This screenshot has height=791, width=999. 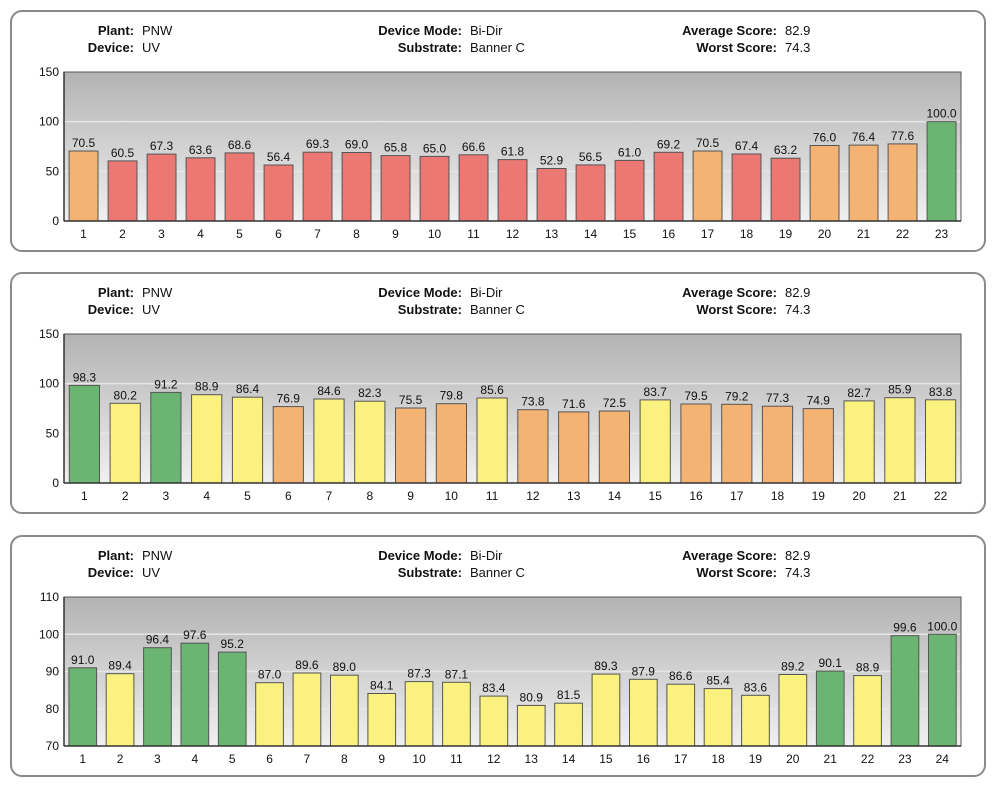 What do you see at coordinates (381, 759) in the screenshot?
I see `x-tick-label: 9` at bounding box center [381, 759].